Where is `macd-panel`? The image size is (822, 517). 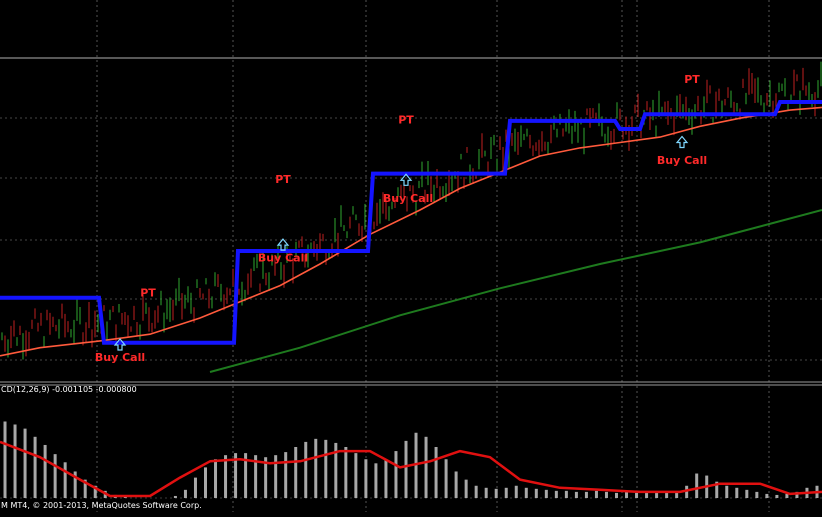
macd-panel is located at coordinates (411, 459).